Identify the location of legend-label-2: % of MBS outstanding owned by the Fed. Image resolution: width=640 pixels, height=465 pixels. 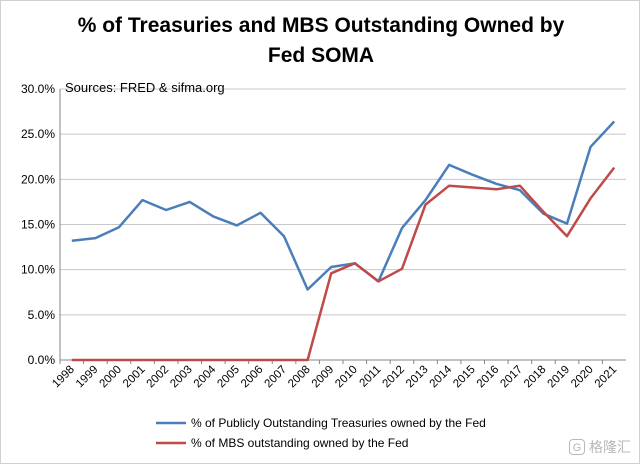
(299, 443).